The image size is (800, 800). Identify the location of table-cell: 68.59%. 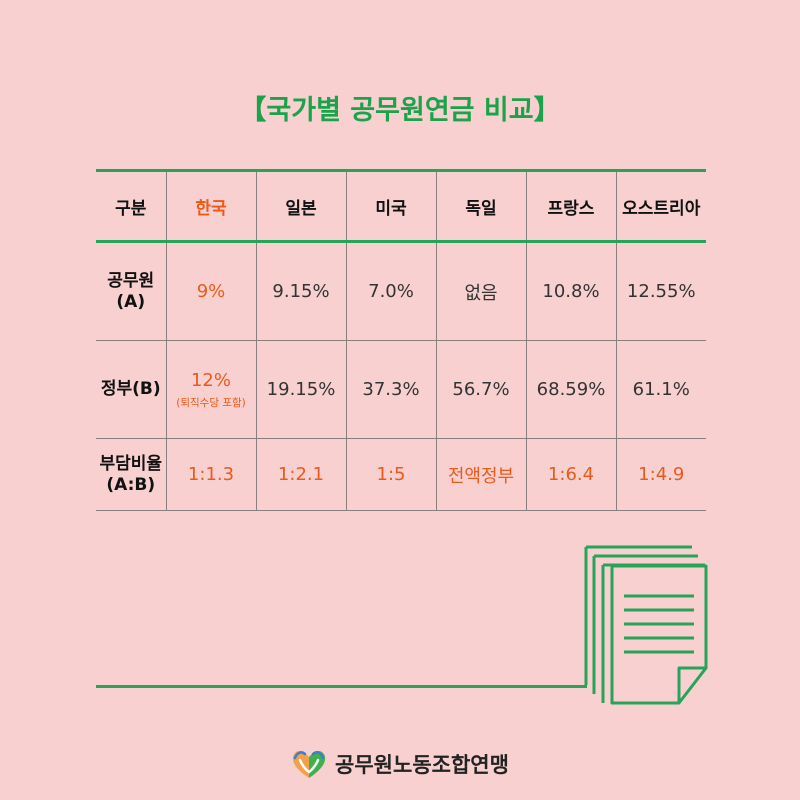
(570, 389).